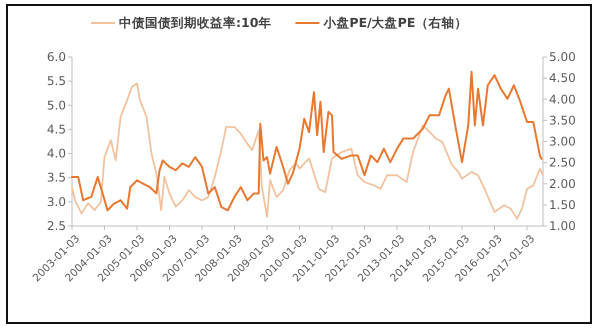 The width and height of the screenshot is (600, 328). I want to click on y2-tick-label: 3.00, so click(562, 141).